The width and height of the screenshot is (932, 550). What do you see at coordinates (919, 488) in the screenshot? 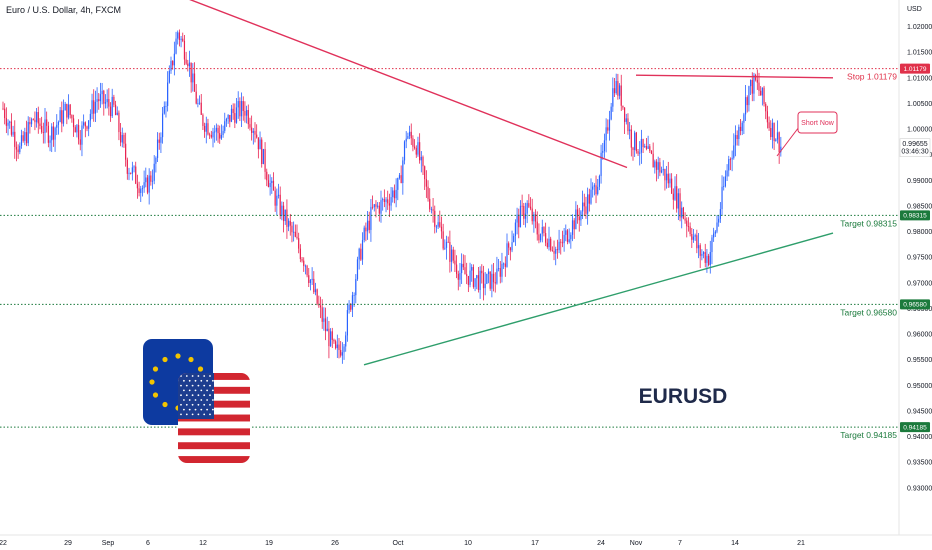
I see `y-tick-label: 0.93000` at bounding box center [919, 488].